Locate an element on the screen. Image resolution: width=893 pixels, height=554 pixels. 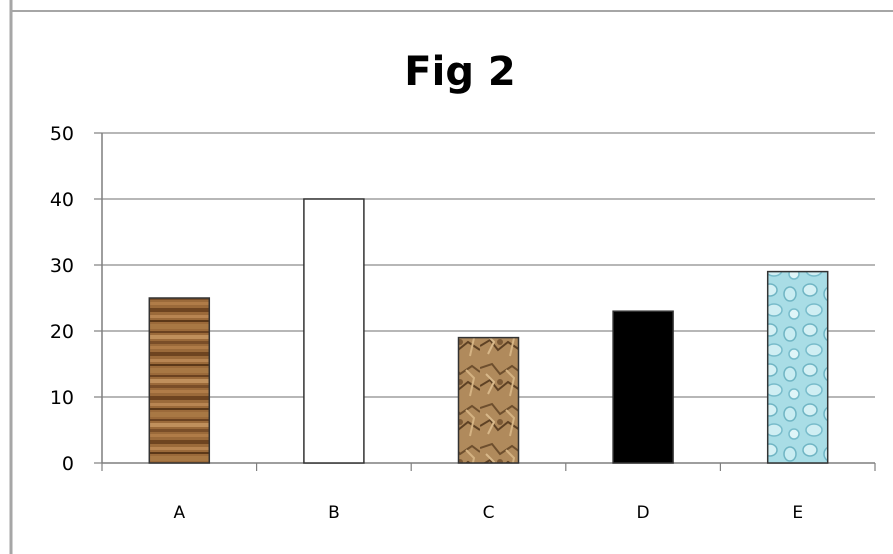
bar-b is located at coordinates (334, 331).